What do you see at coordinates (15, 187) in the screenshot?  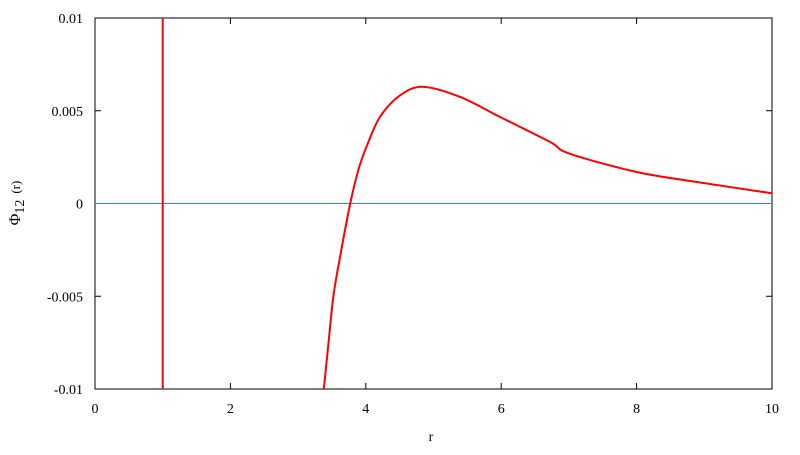 I see `y-axis-label-arg: (r)` at bounding box center [15, 187].